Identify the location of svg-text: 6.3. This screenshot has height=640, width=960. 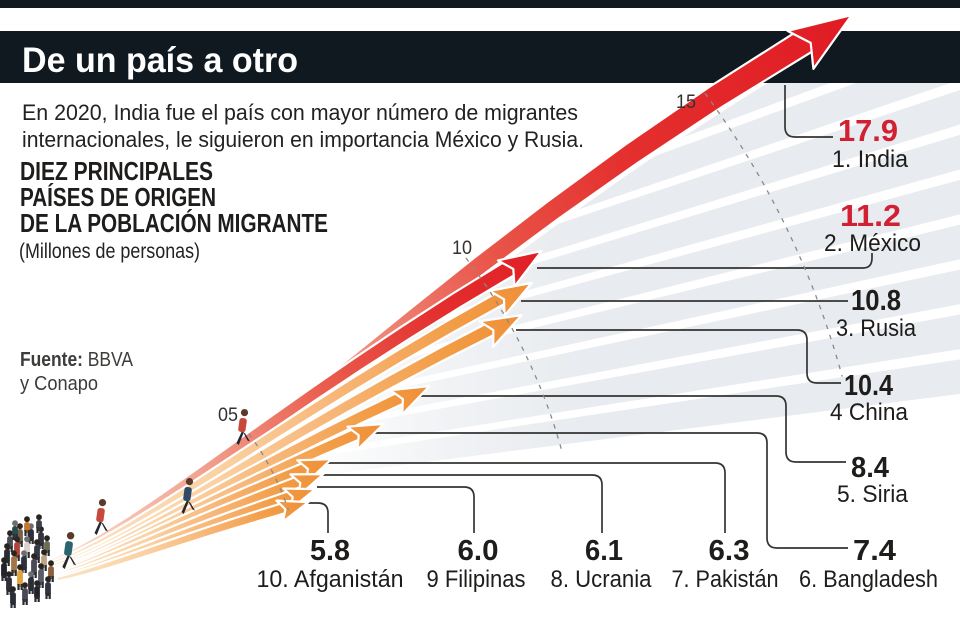
(729, 551).